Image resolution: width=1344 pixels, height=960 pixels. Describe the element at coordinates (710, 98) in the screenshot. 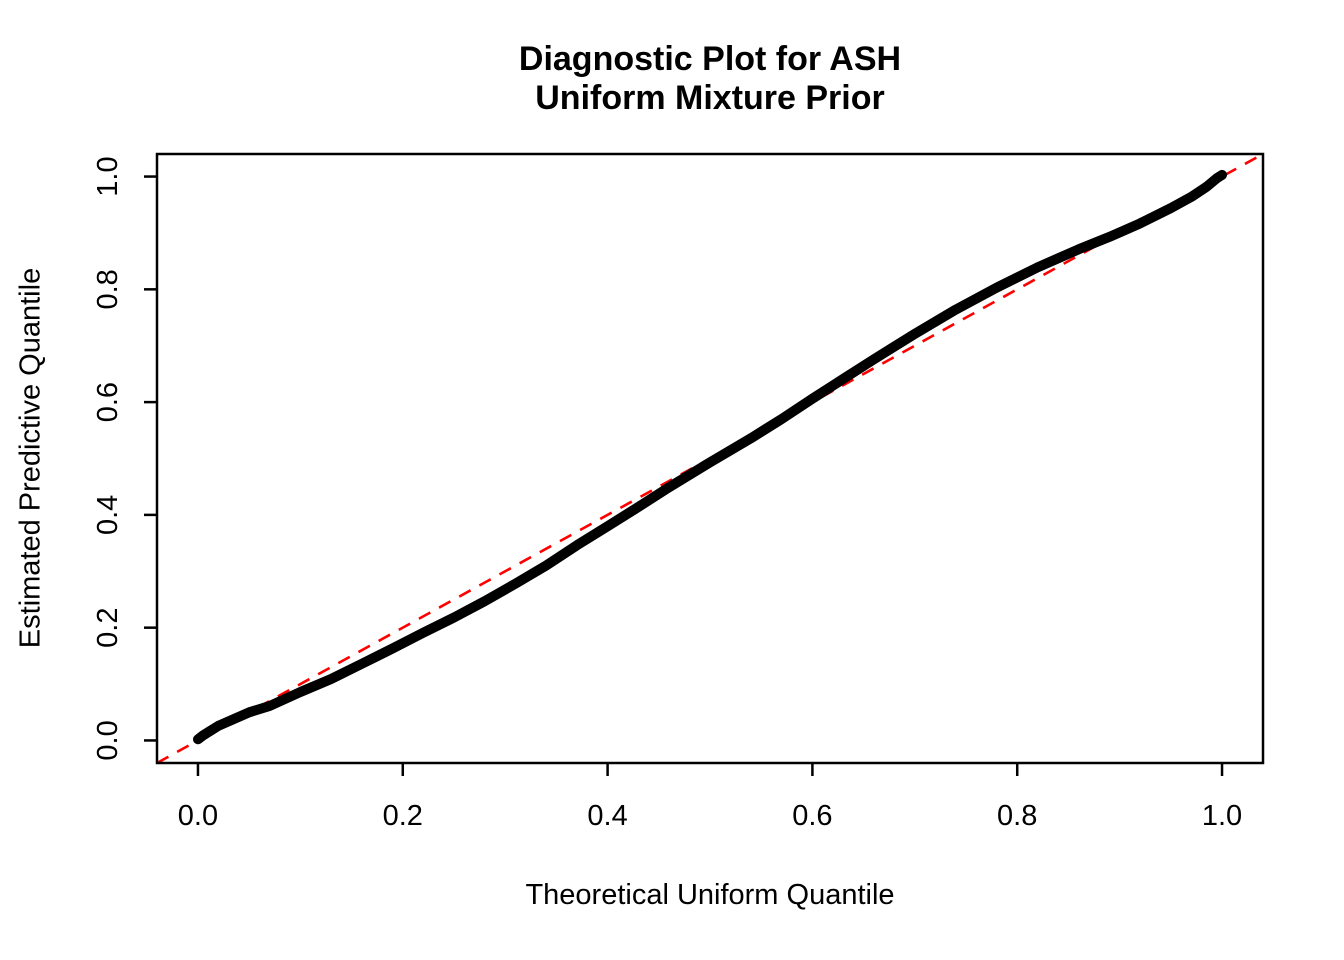

I see `chart-title-line2: Uniform Mixture Prior` at that location.